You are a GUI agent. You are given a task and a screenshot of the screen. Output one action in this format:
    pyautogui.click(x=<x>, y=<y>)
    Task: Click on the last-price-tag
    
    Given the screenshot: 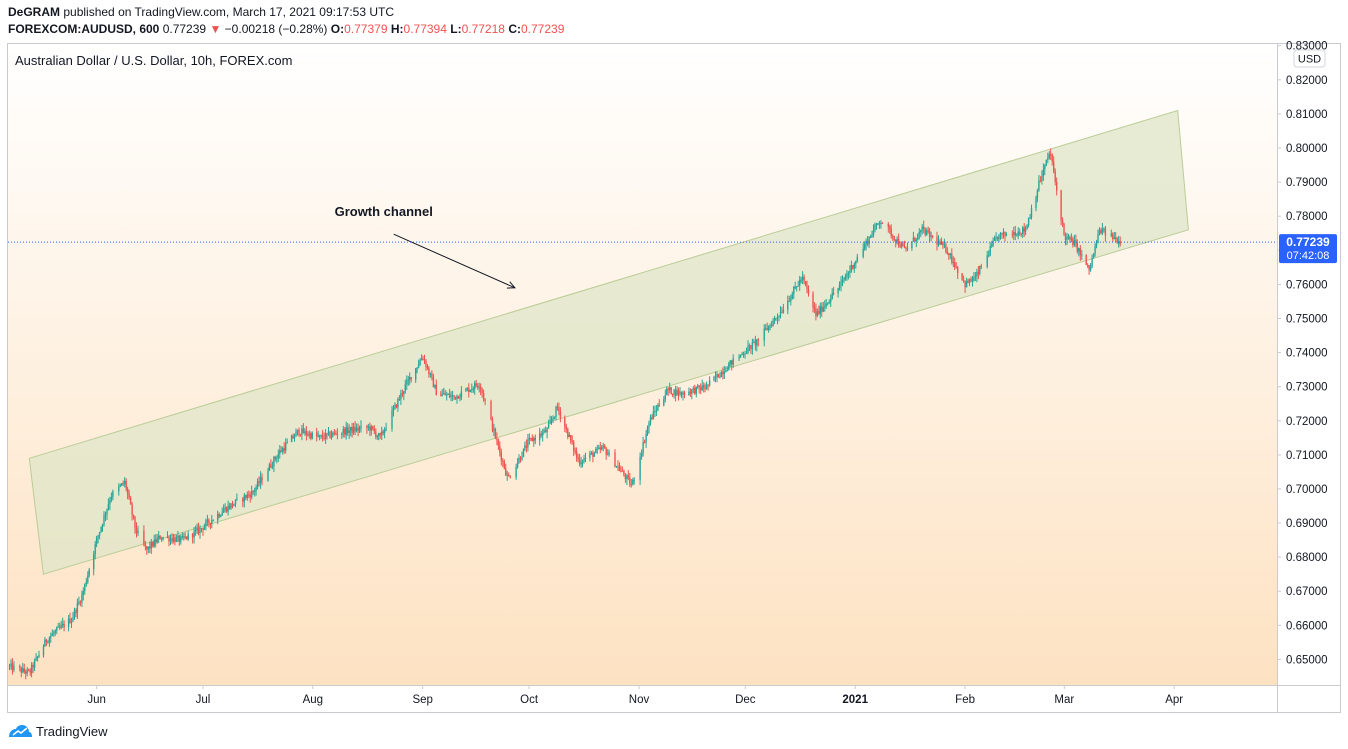 What is the action you would take?
    pyautogui.click(x=1308, y=249)
    